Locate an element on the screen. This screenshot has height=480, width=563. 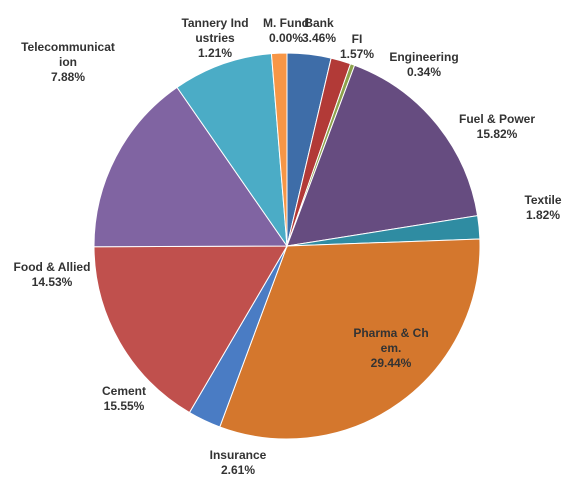
value-label: 14.53% is located at coordinates (52, 282).